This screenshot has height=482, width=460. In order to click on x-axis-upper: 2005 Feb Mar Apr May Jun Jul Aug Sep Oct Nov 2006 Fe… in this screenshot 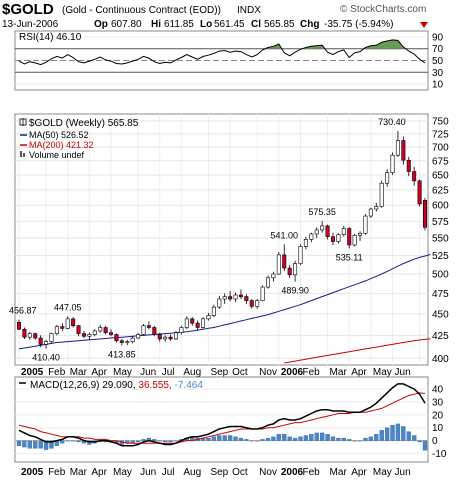, I will do `click(216, 372)`.